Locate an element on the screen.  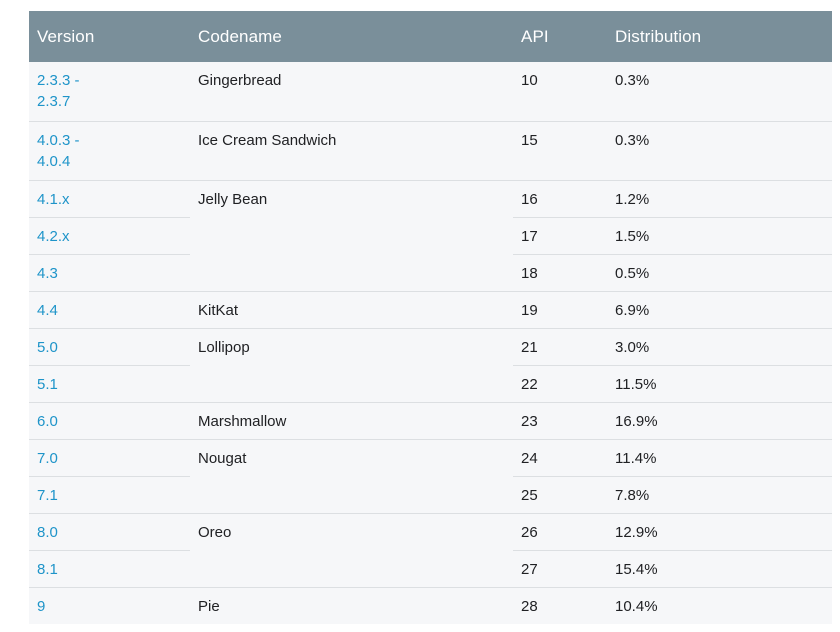
version-link: 2.3.3 -2.3.7 is located at coordinates (58, 91).